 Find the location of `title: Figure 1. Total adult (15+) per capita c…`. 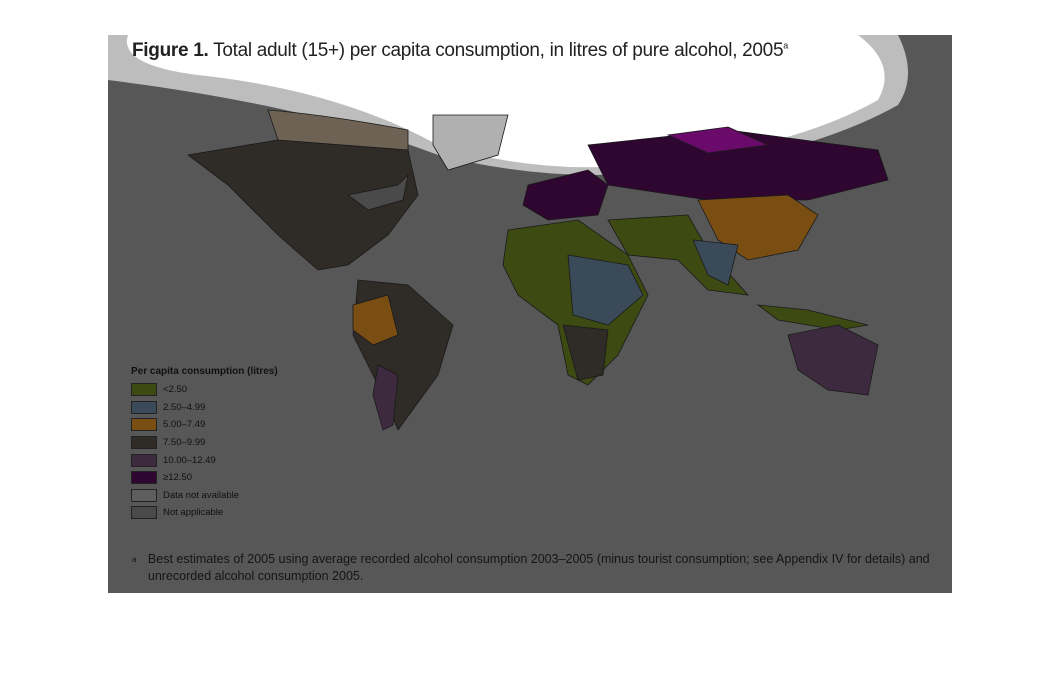

title: Figure 1. Total adult (15+) per capita c… is located at coordinates (460, 51).